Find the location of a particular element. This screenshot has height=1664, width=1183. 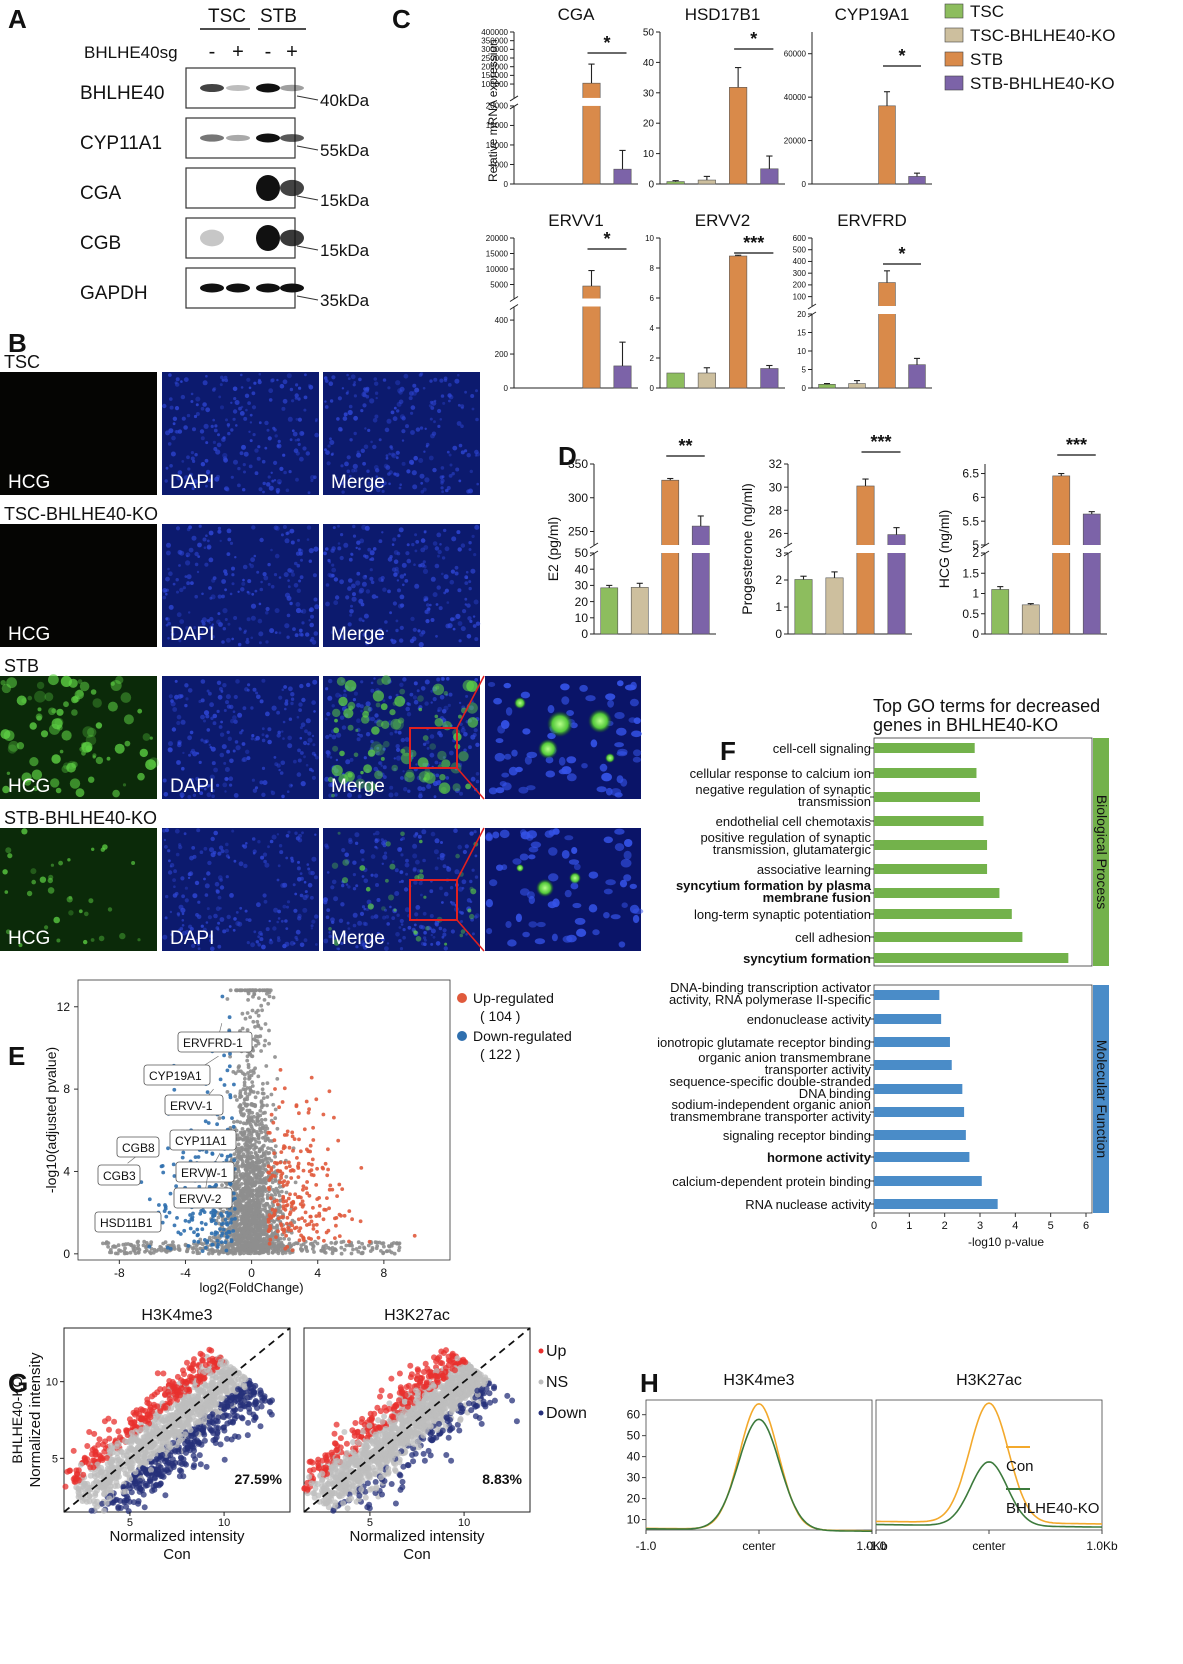

blot-protein-label: CGB is located at coordinates (100, 243).